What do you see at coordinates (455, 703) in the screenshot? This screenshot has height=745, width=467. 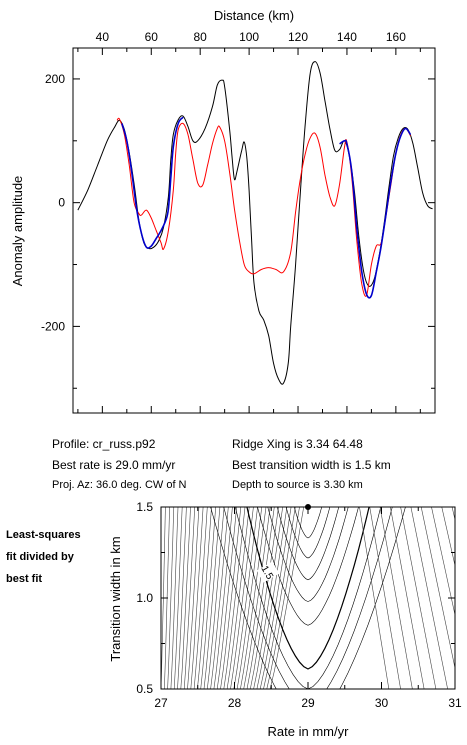 I see `x-tick-label: 31` at bounding box center [455, 703].